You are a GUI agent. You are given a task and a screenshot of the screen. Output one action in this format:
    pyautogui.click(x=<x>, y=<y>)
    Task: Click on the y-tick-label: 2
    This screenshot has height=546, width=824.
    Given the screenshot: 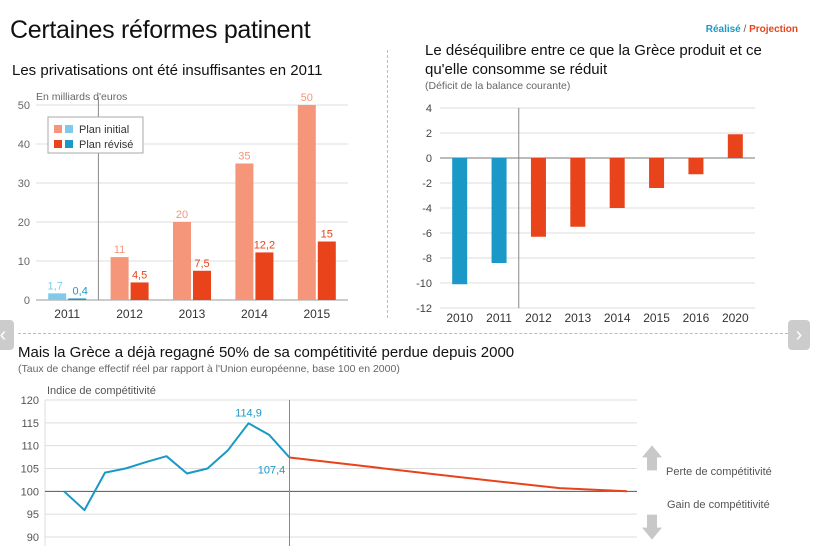 What is the action you would take?
    pyautogui.click(x=429, y=134)
    